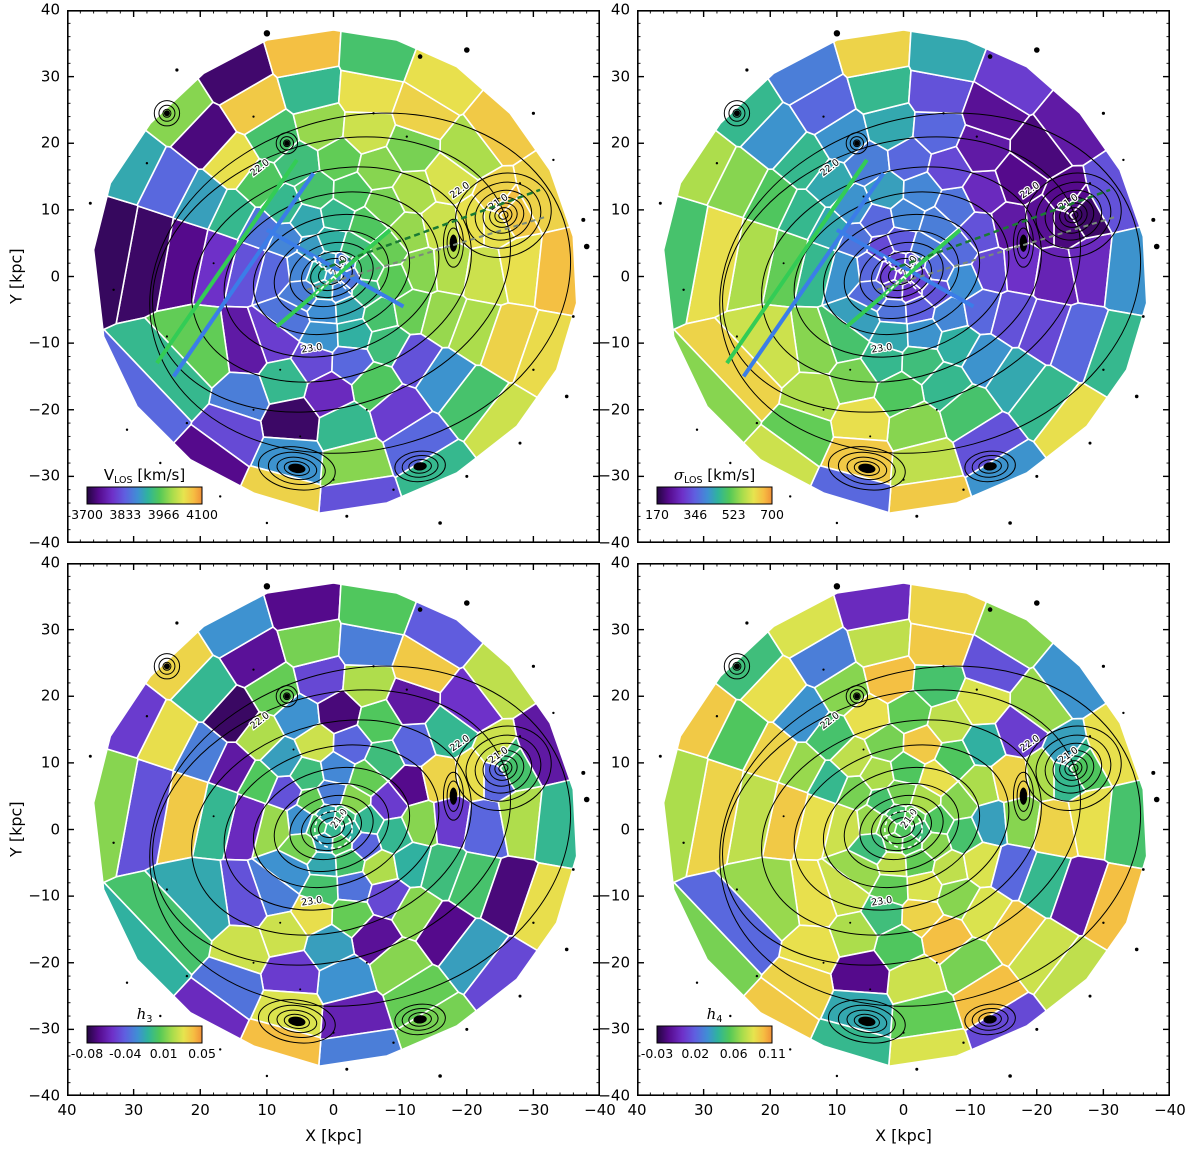 This screenshot has width=1200, height=1152. Describe the element at coordinates (164, 514) in the screenshot. I see `colorbar-tick-label: 3966` at that location.